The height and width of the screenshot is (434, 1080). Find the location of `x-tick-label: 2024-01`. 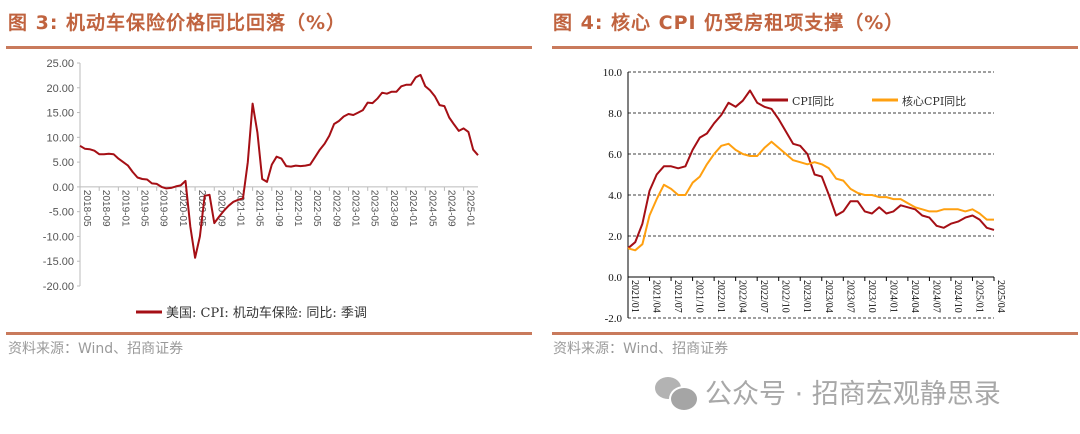

x-tick-label: 2024-01 is located at coordinates (412, 208).